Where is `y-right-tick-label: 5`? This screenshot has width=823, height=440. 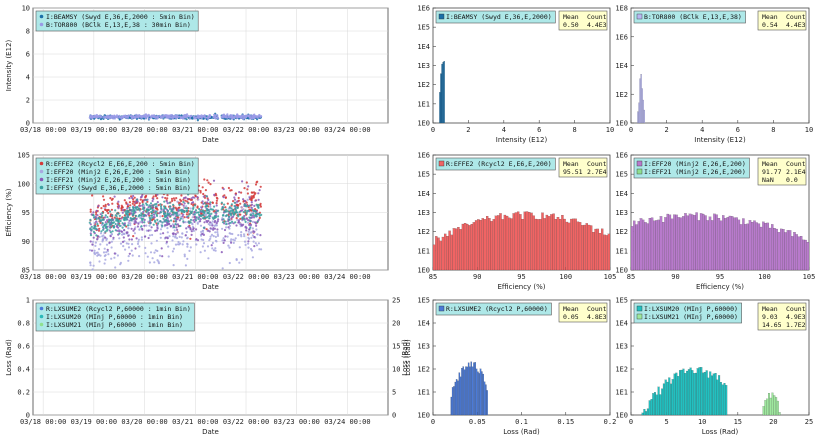 y-right-tick-label: 5 is located at coordinates (394, 393).